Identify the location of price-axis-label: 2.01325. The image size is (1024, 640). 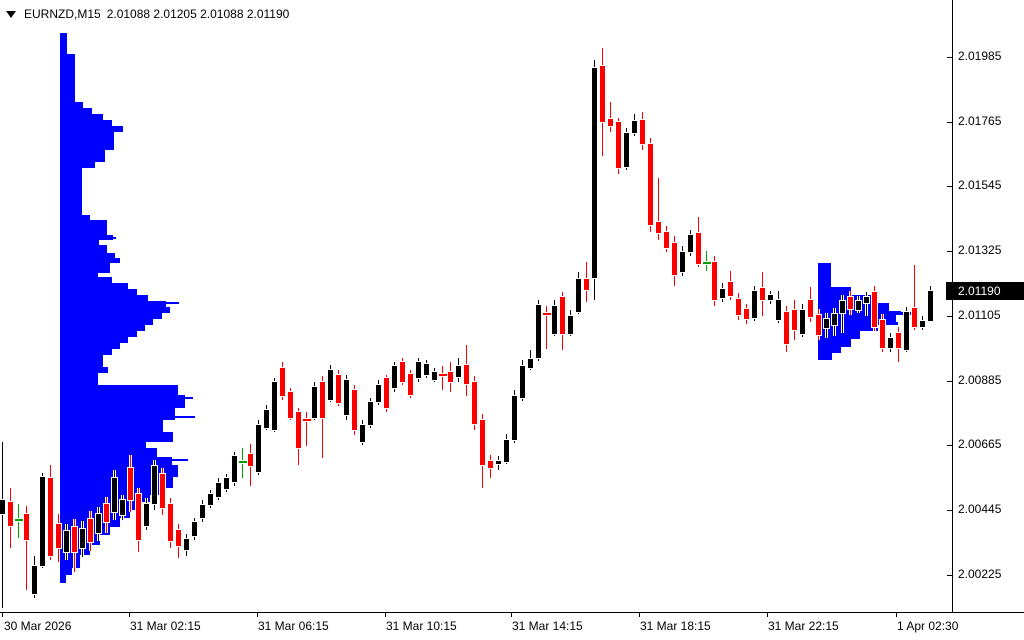
(980, 250).